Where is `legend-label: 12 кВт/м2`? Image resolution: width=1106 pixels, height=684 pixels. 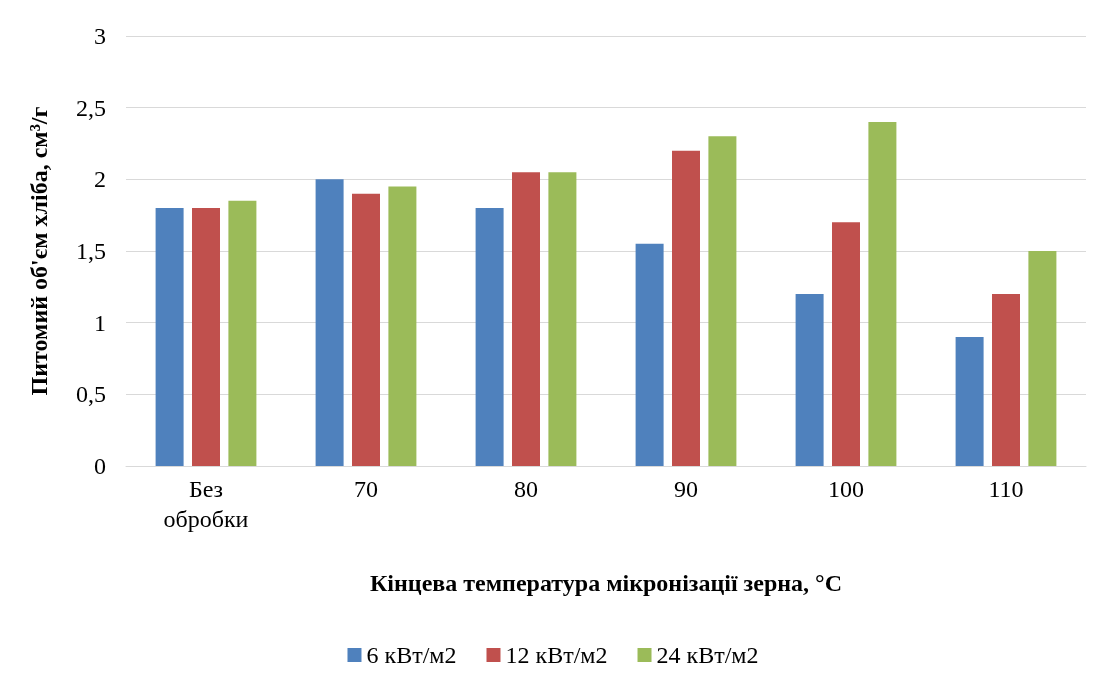
legend-label: 12 кВт/м2 is located at coordinates (556, 655).